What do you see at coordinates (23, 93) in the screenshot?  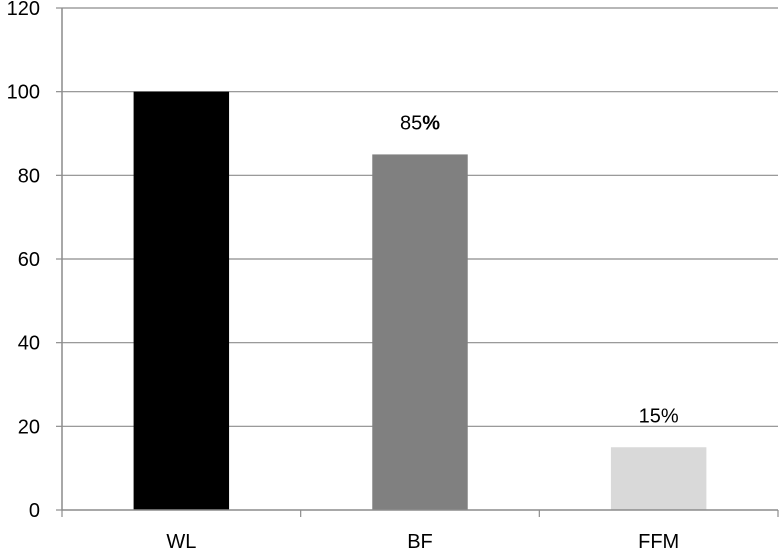 I see `y-tick-label-100: 100` at bounding box center [23, 93].